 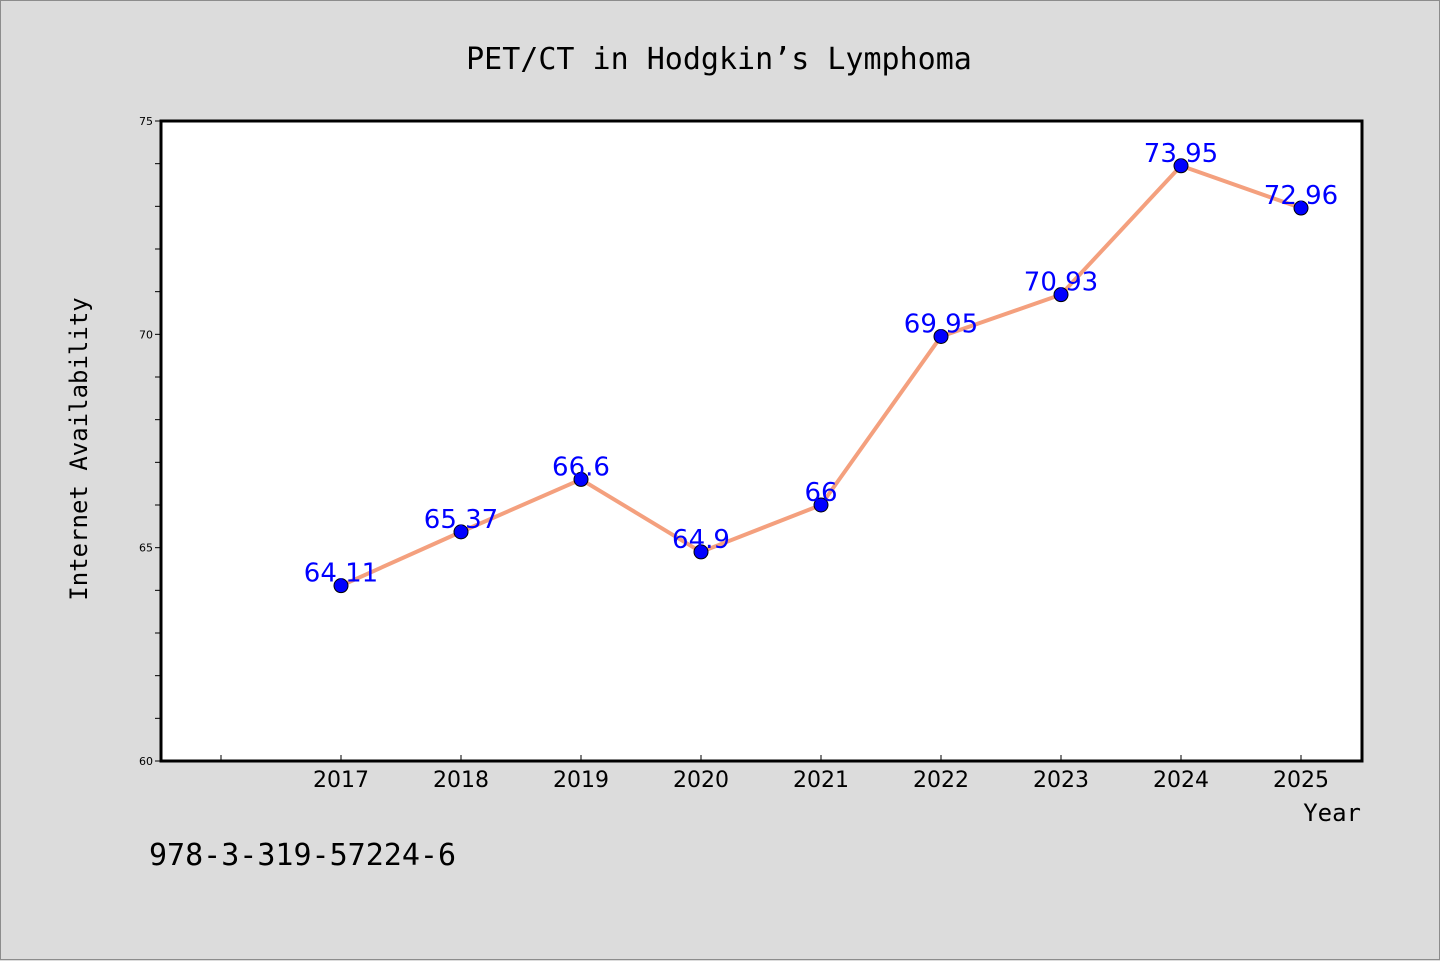 I want to click on data-label-2017: 64.11, so click(x=341, y=574).